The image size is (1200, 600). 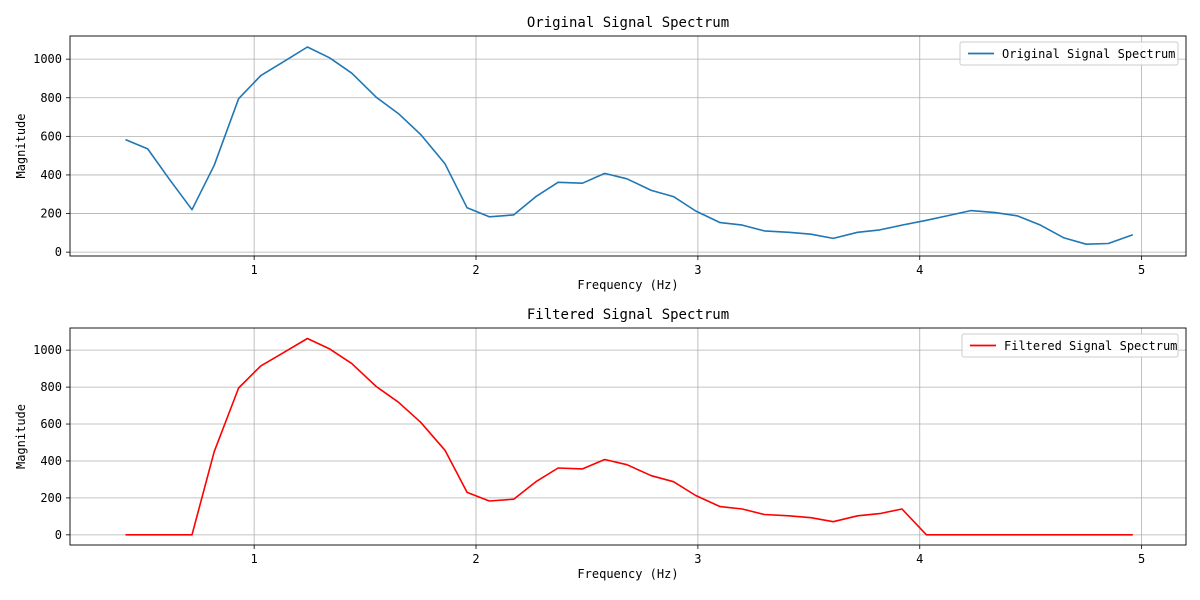 What do you see at coordinates (1088, 54) in the screenshot?
I see `legend-label: Original Signal Spectrum` at bounding box center [1088, 54].